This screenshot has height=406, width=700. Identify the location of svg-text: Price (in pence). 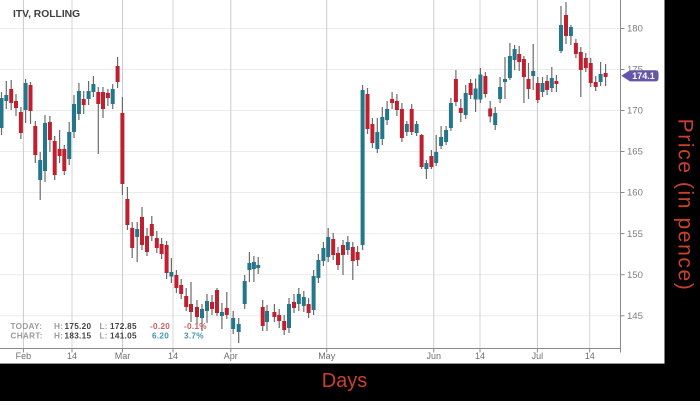
(685, 205).